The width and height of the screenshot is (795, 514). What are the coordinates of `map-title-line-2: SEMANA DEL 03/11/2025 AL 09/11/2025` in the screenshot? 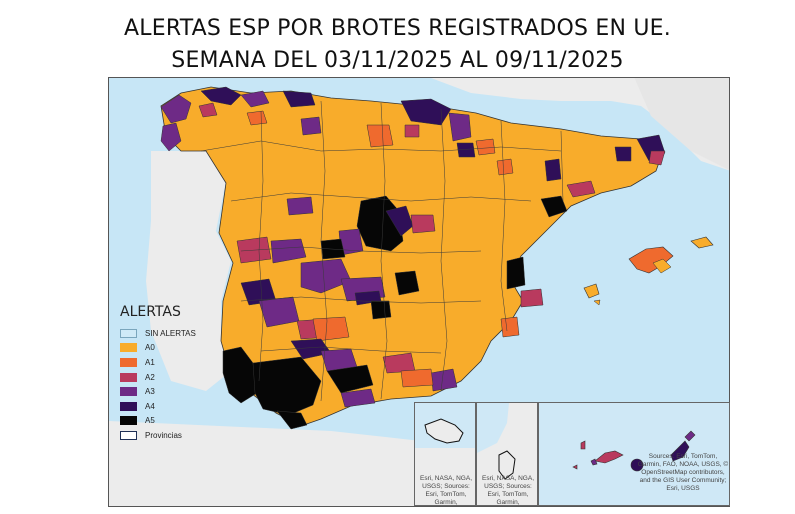 It's located at (397, 60).